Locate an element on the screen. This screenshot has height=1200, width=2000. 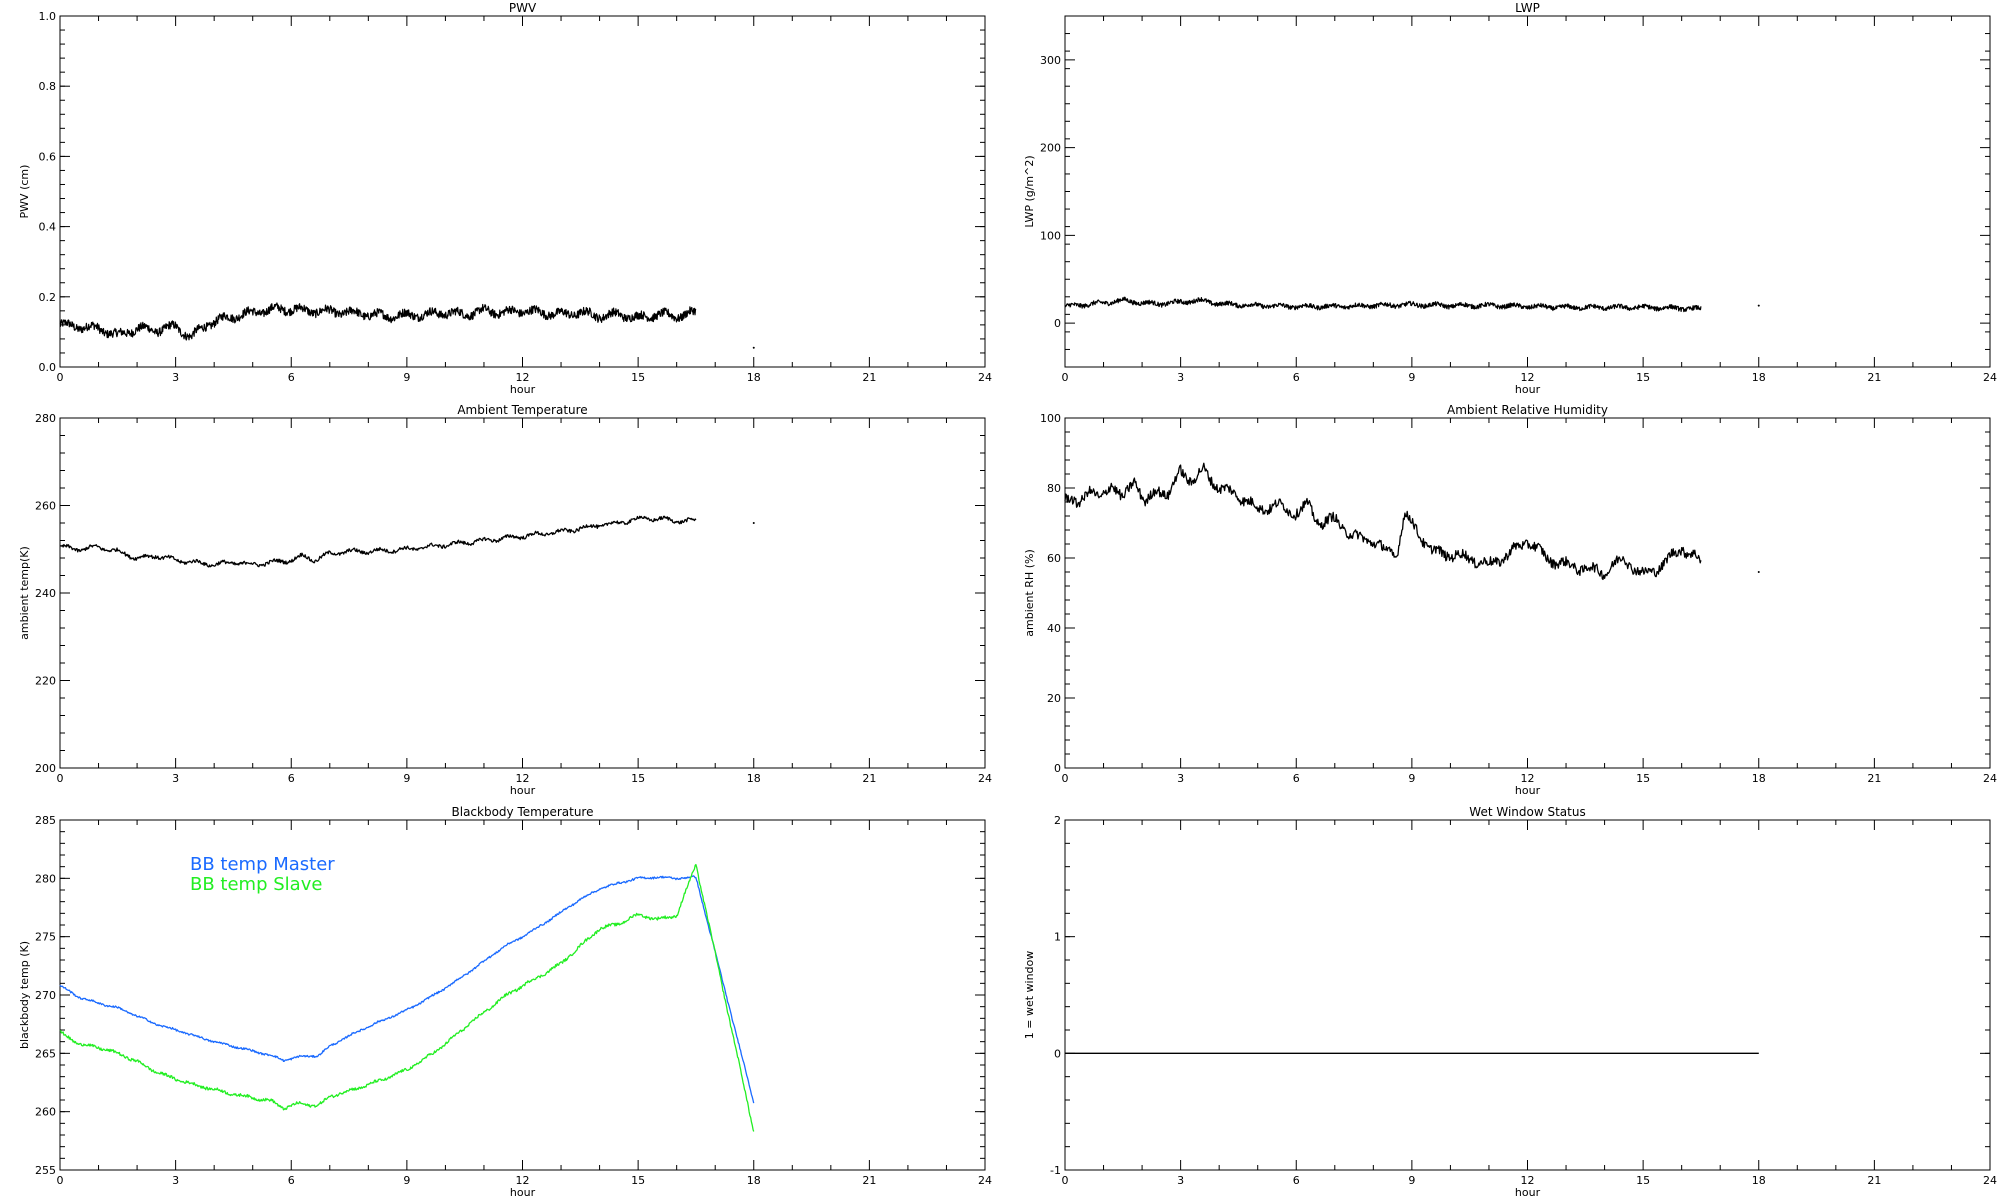
y-axis-label: blackbody temp (K) is located at coordinates (24, 995).